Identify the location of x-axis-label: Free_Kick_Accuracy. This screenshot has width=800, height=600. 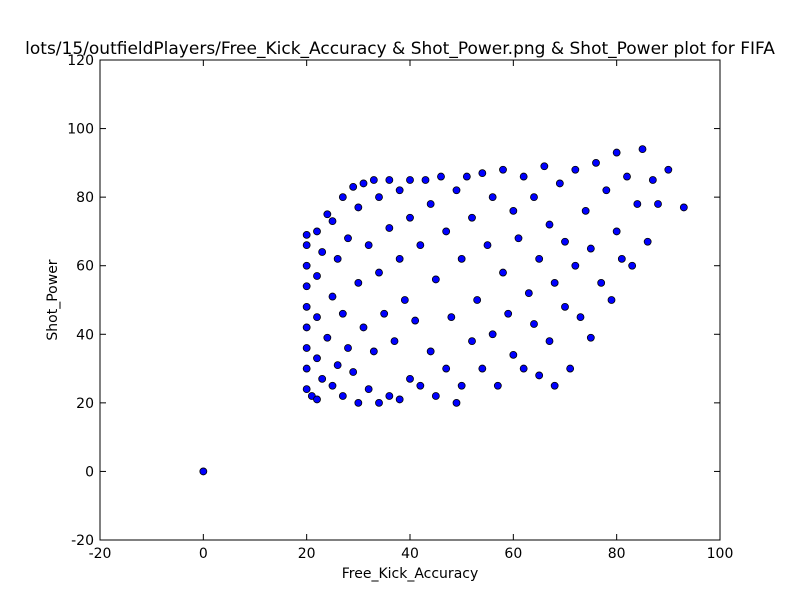
(410, 574).